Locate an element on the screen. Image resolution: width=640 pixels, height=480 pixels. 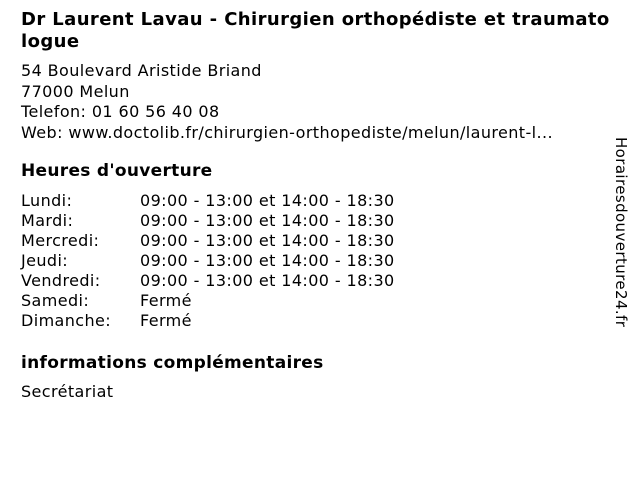
hours-row-tuesday: Mardi: 09:00 - 13:00 et 14:00 - 18:30 is located at coordinates (208, 221).